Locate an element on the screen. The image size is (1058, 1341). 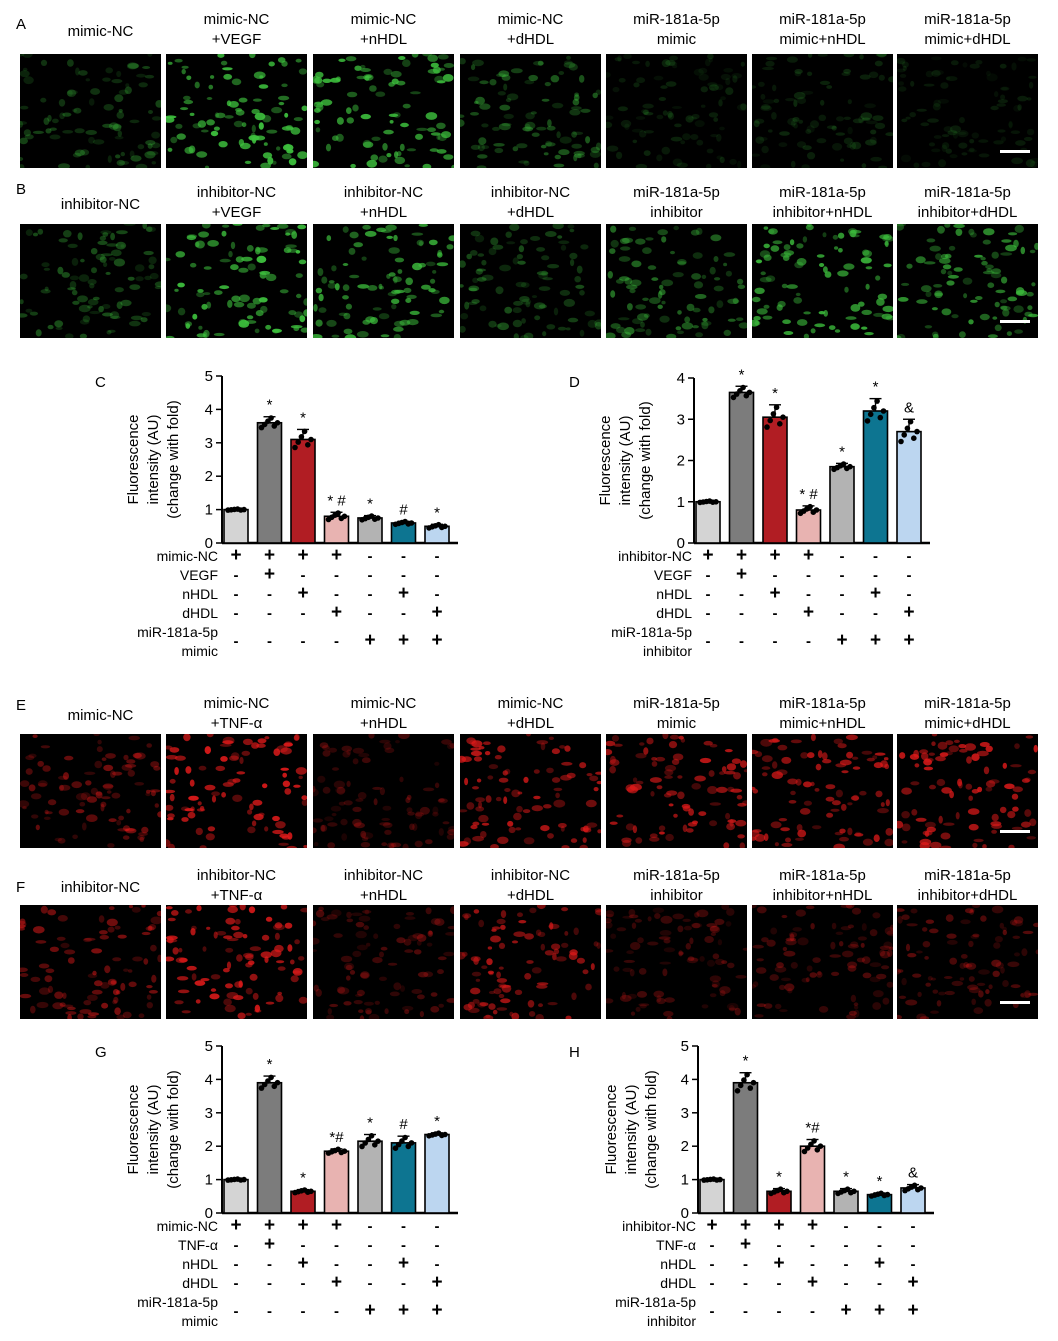
condition-label: inhibitor-NC is located at coordinates (659, 1226).